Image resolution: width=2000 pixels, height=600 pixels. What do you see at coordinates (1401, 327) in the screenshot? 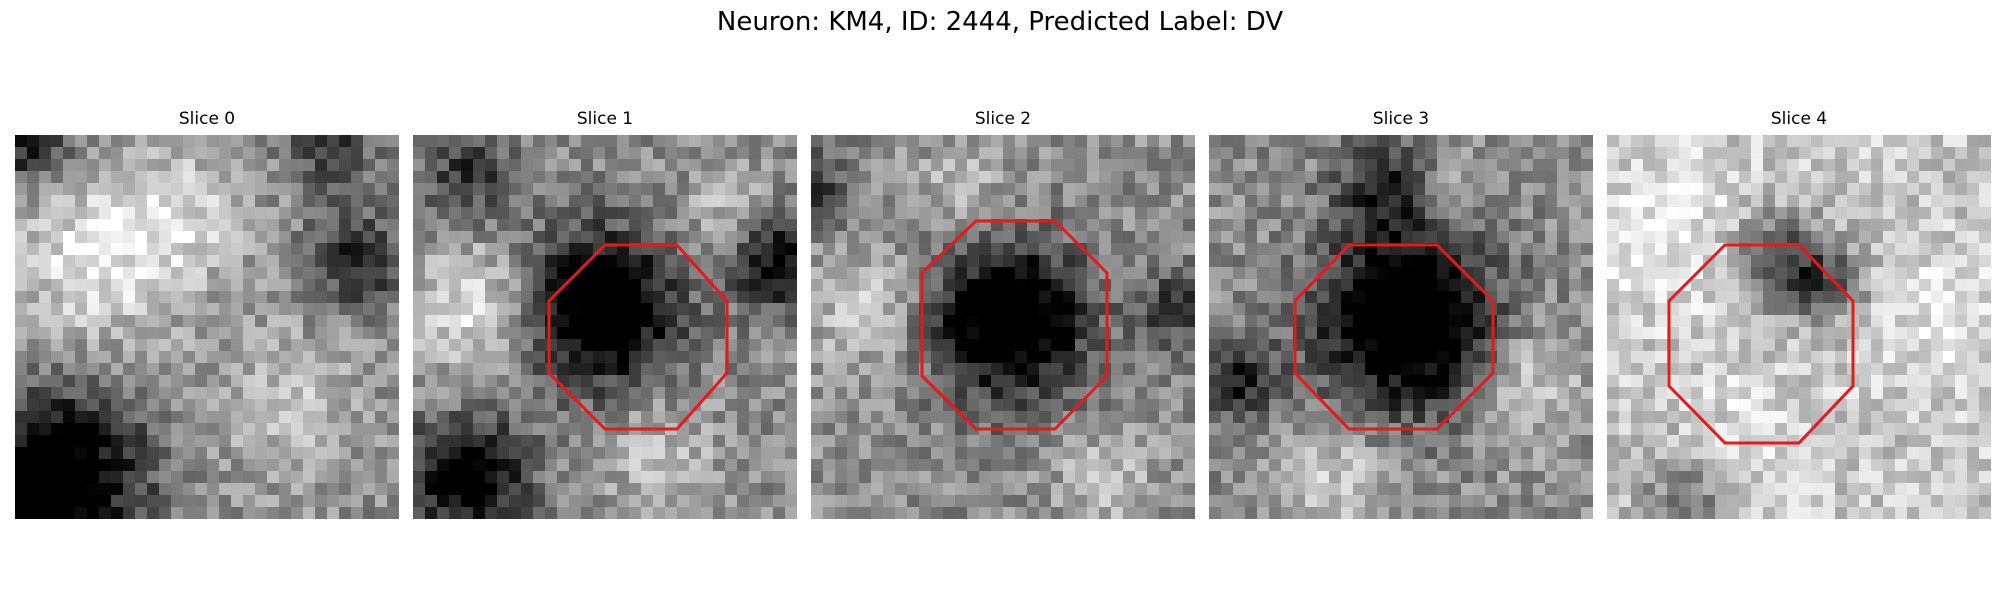
I see `slice-3-image` at bounding box center [1401, 327].